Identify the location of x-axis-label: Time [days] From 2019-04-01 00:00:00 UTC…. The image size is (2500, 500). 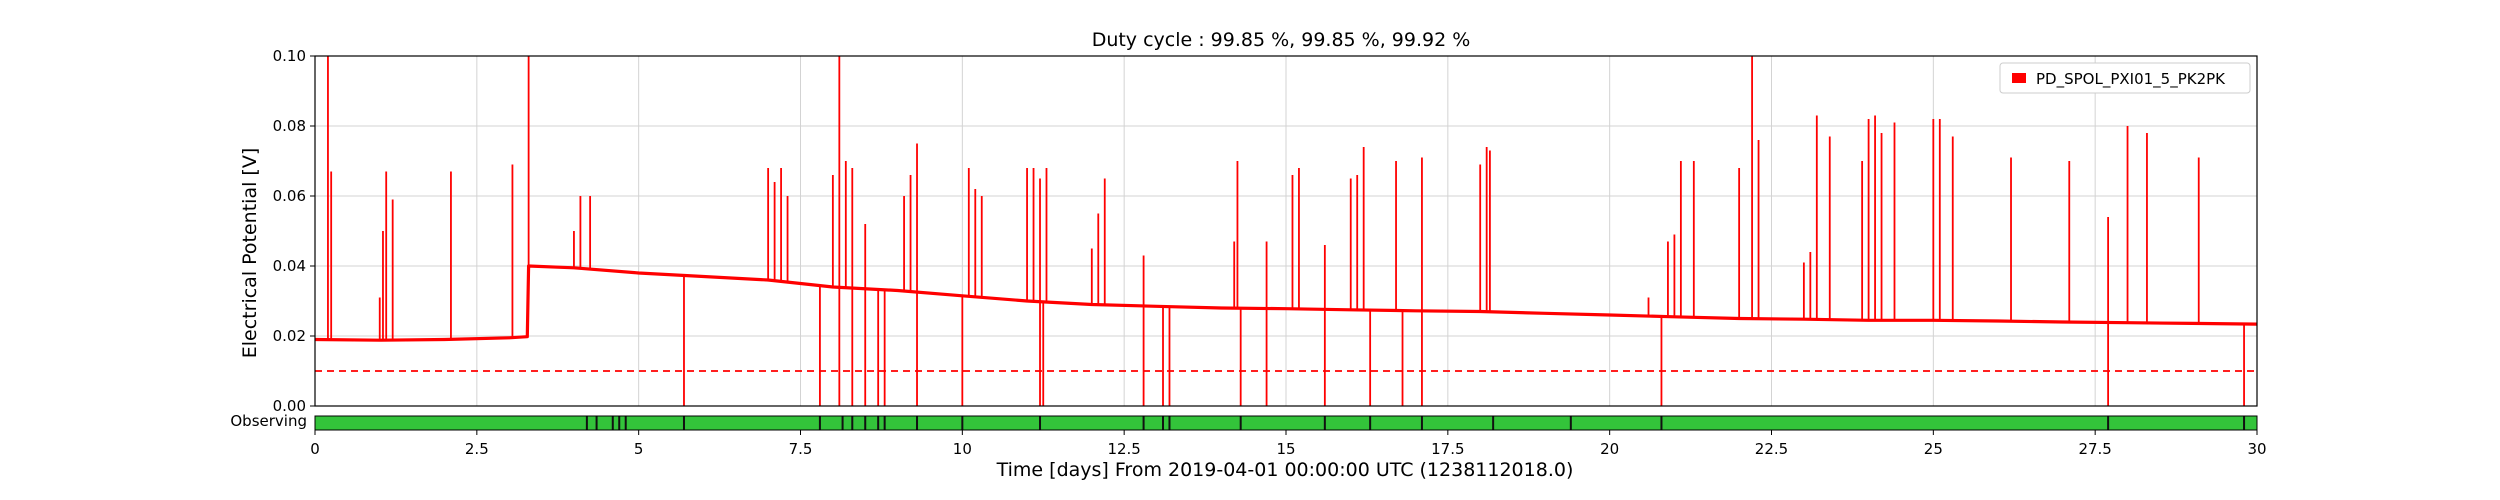
(1285, 470).